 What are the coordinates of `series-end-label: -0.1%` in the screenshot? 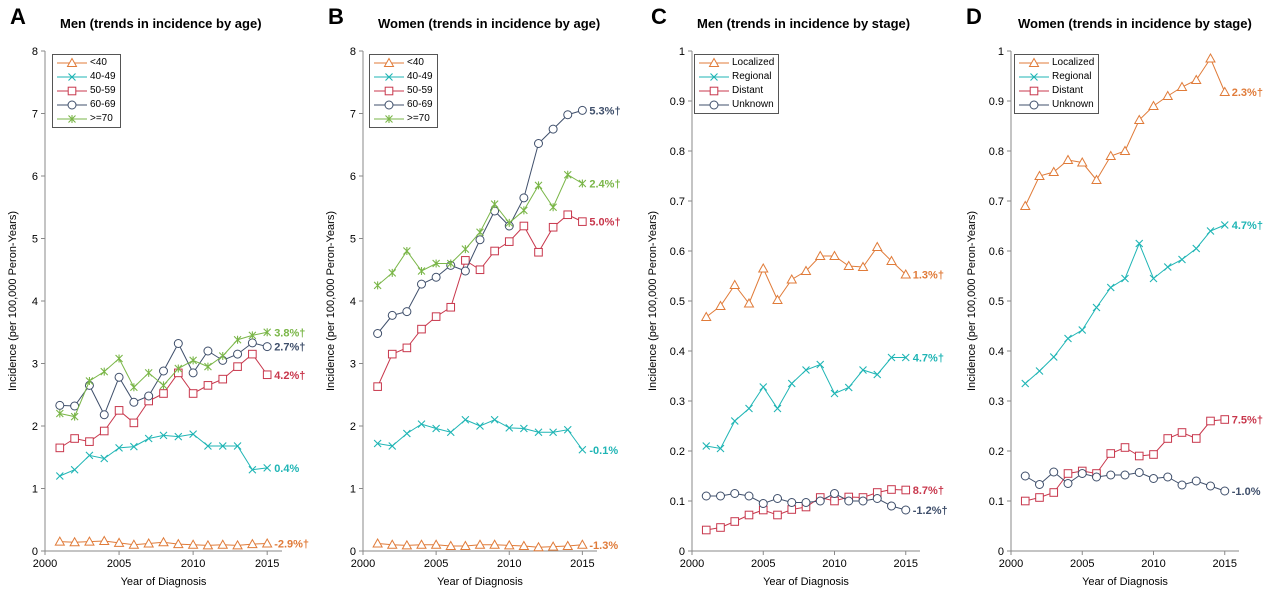 It's located at (603, 451).